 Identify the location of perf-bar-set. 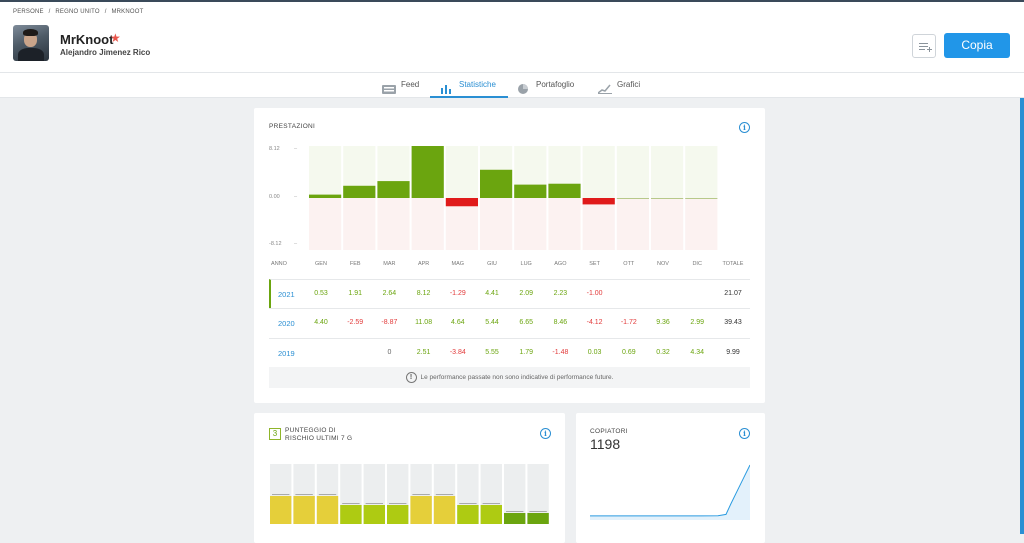
(598, 201).